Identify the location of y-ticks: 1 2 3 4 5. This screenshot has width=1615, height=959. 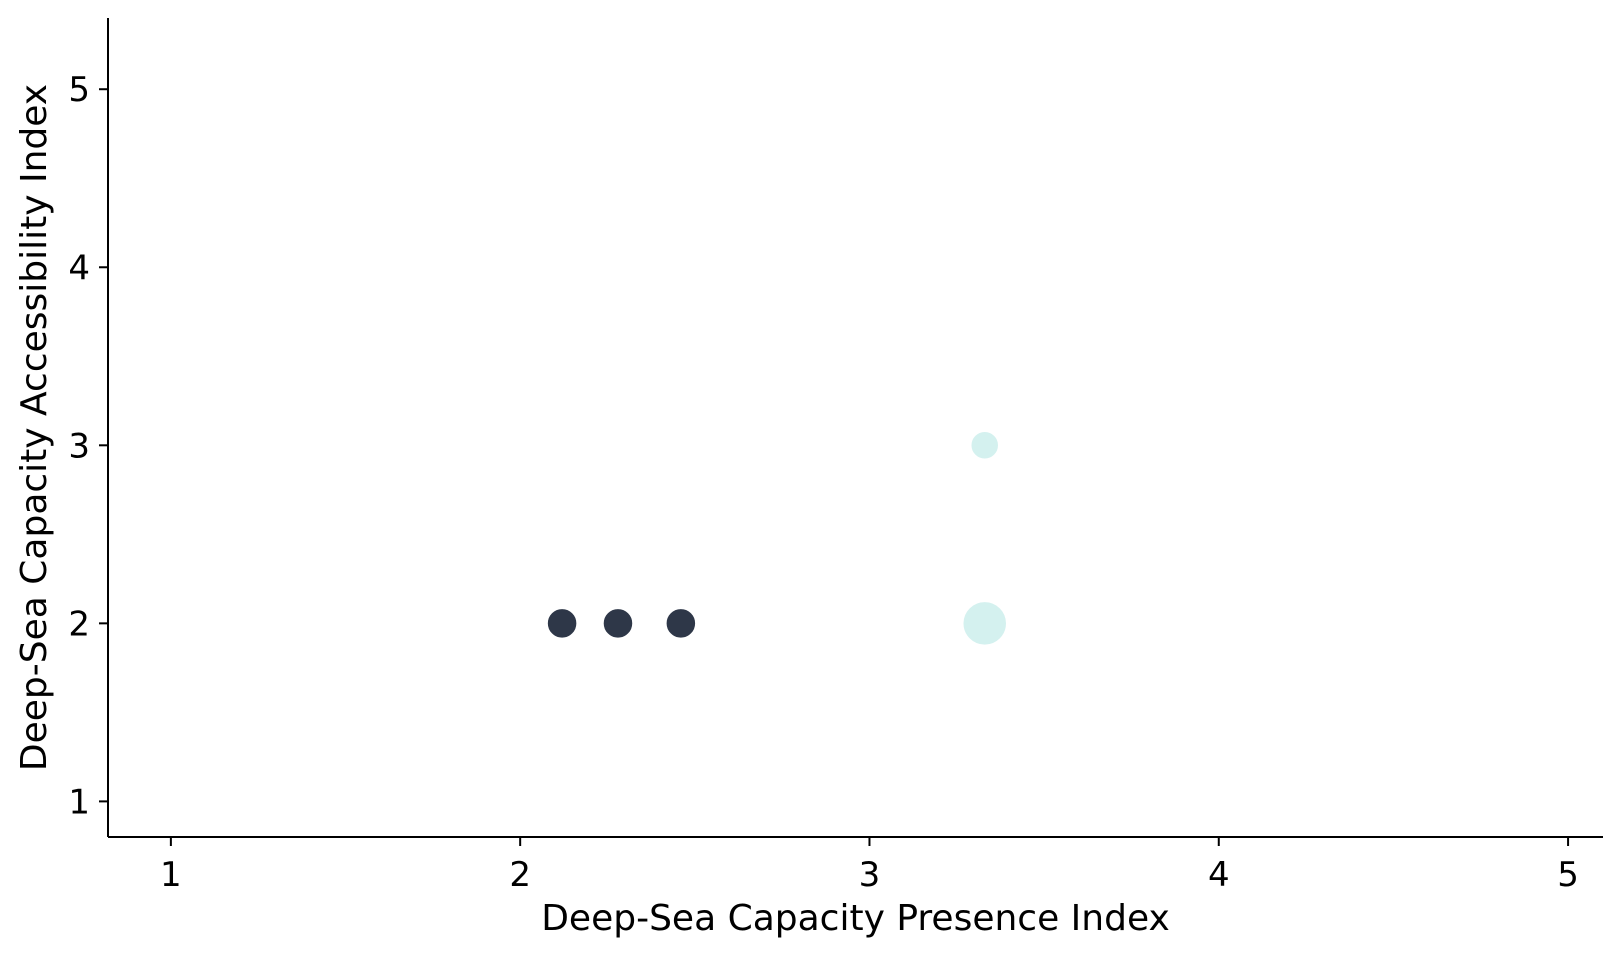
(88, 446).